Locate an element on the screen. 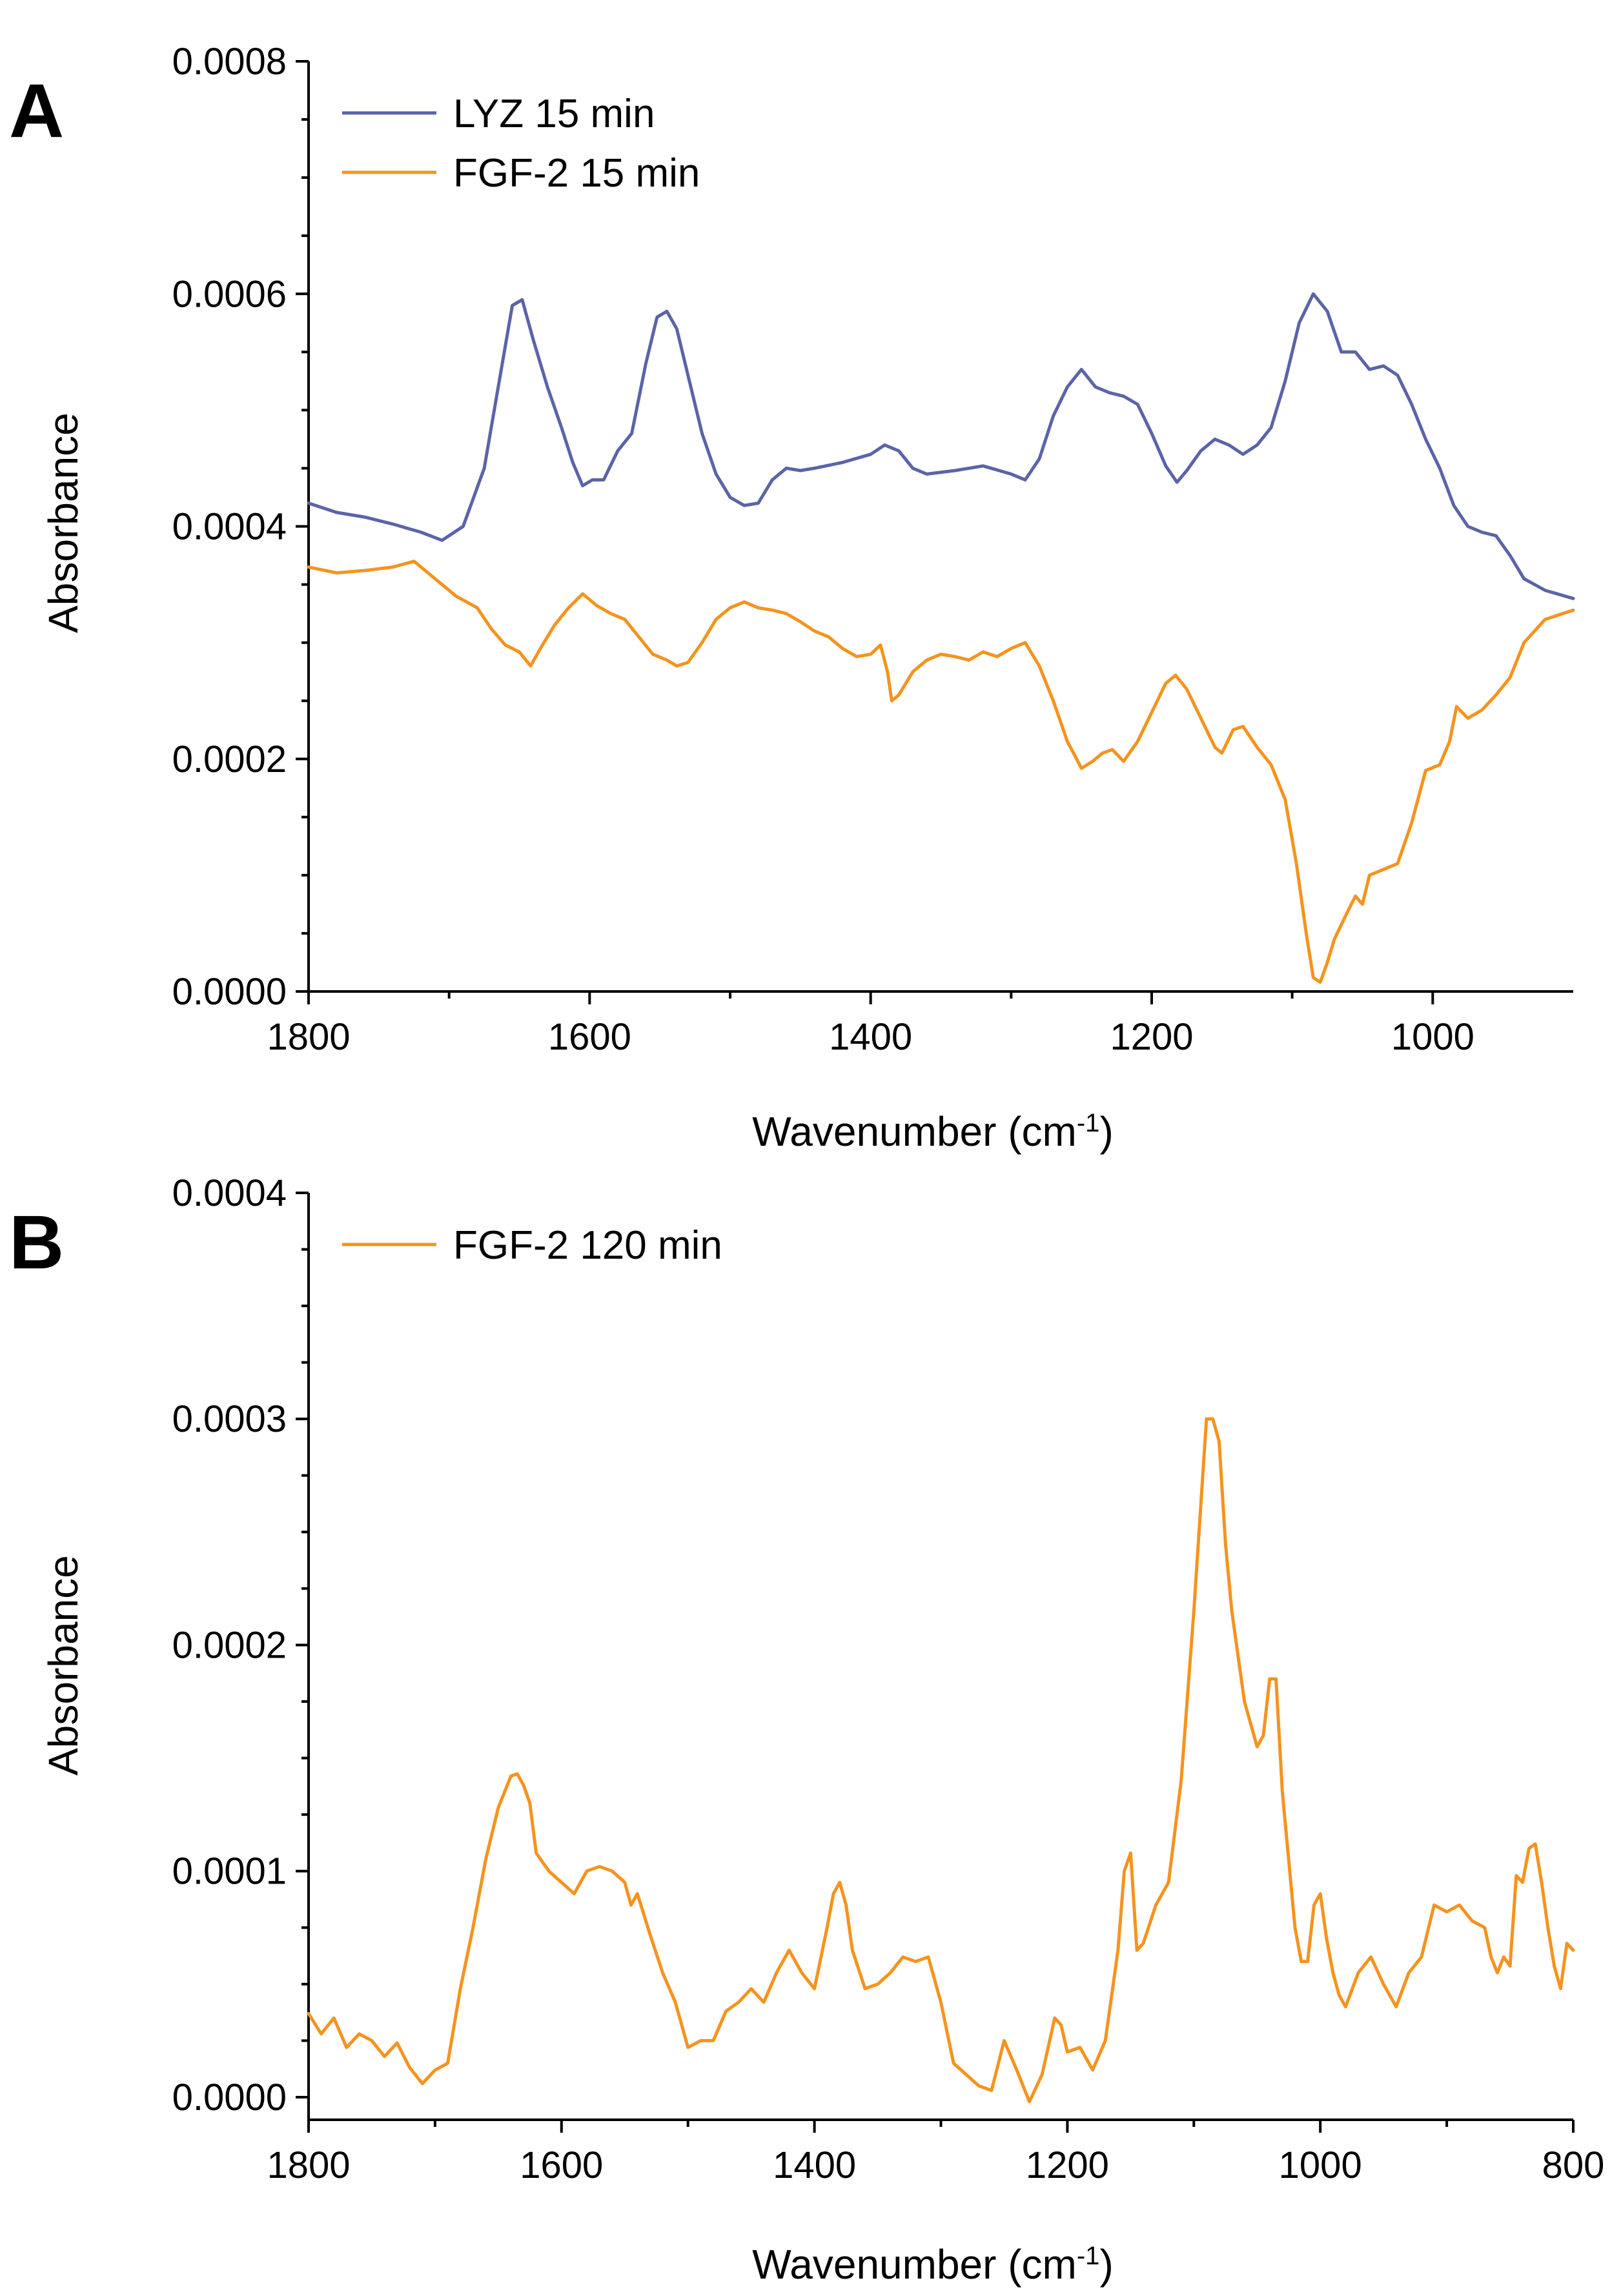 The image size is (1621, 2296). panel-a-series-lyz-15-min is located at coordinates (941, 446).